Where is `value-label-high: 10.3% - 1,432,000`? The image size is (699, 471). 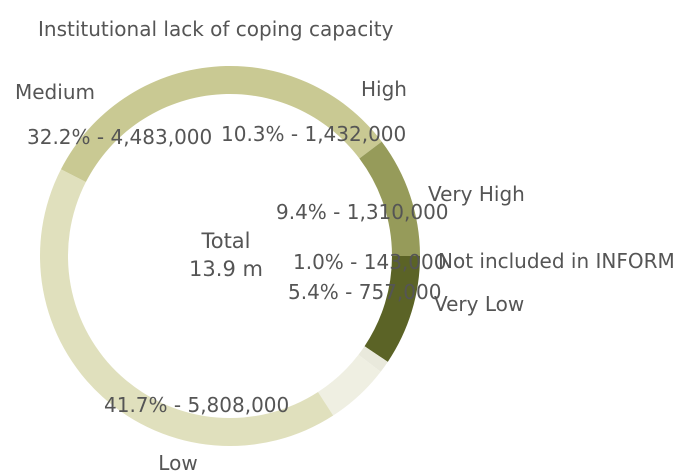
value-label-high: 10.3% - 1,432,000 is located at coordinates (313, 134).